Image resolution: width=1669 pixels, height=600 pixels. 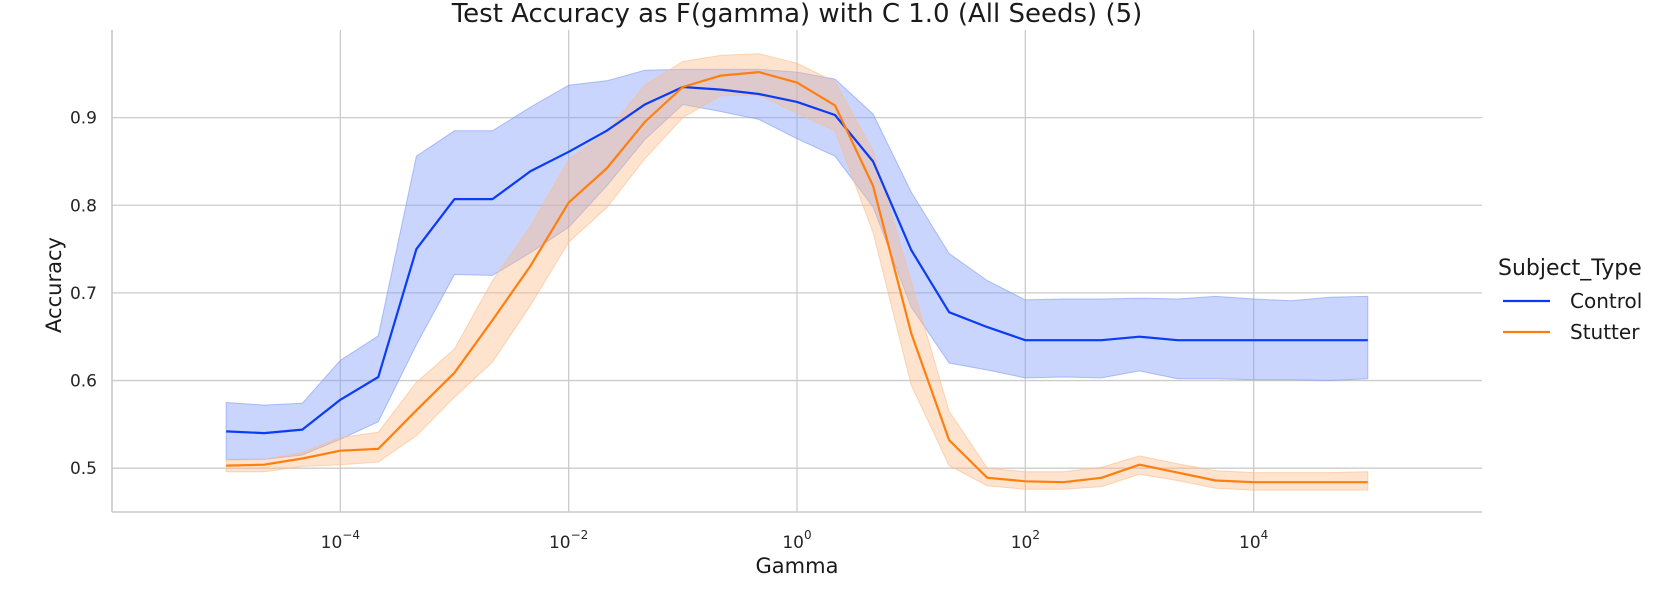 I want to click on y-axis-label: Accuracy, so click(x=54, y=285).